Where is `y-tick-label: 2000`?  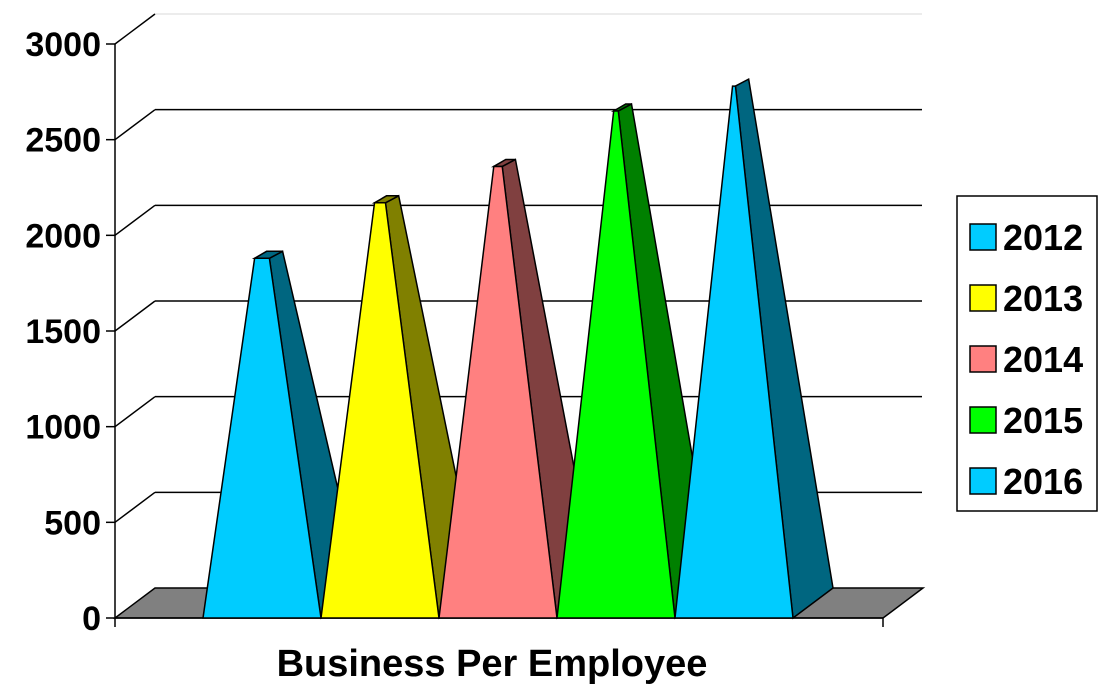
y-tick-label: 2000 is located at coordinates (63, 236).